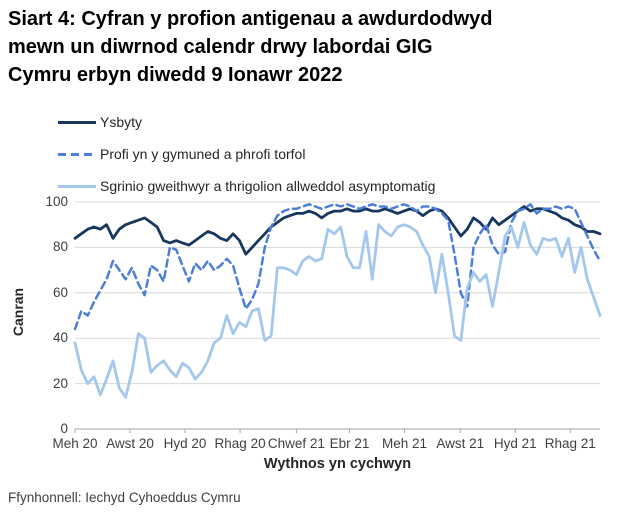 The width and height of the screenshot is (618, 524). What do you see at coordinates (570, 443) in the screenshot?
I see `x-tick-label-9: Rhag 21` at bounding box center [570, 443].